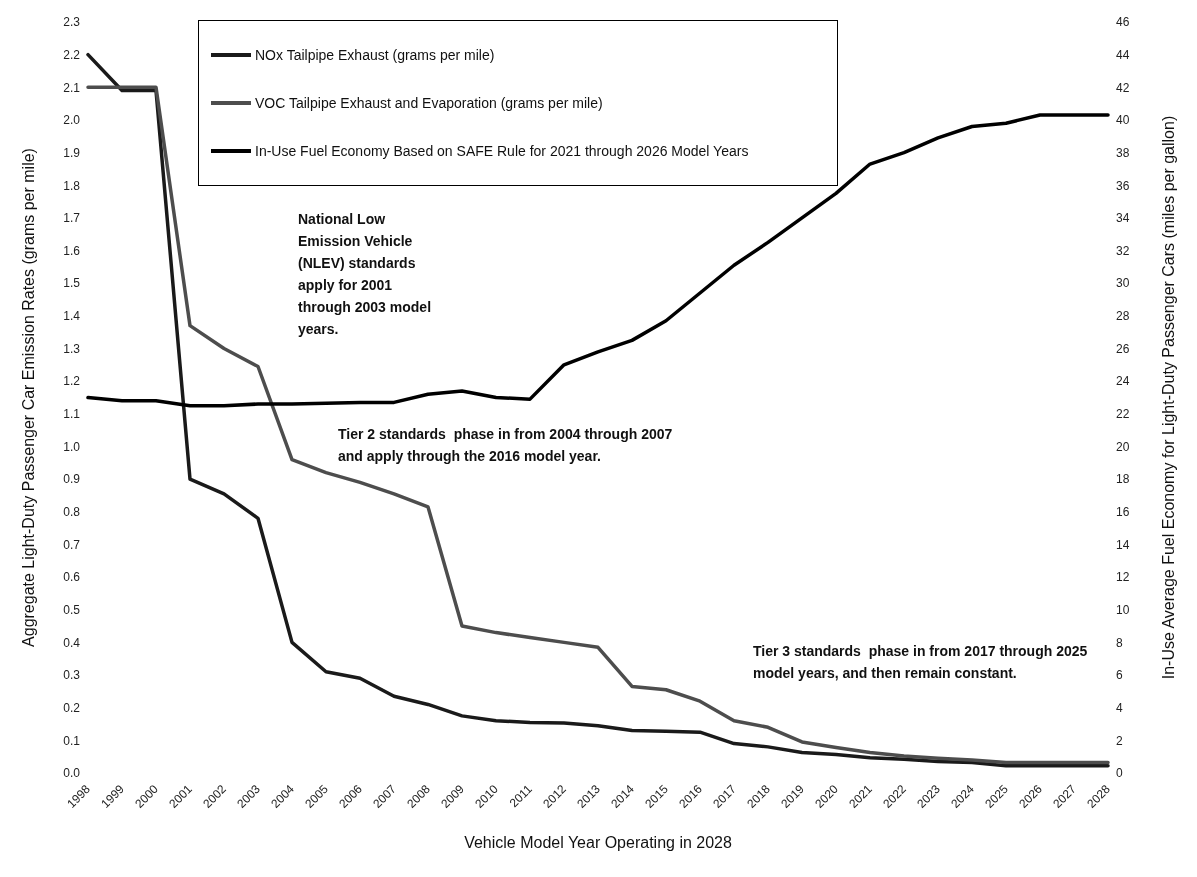  Describe the element at coordinates (72, 22) in the screenshot. I see `y-tick-label: 2.3` at that location.